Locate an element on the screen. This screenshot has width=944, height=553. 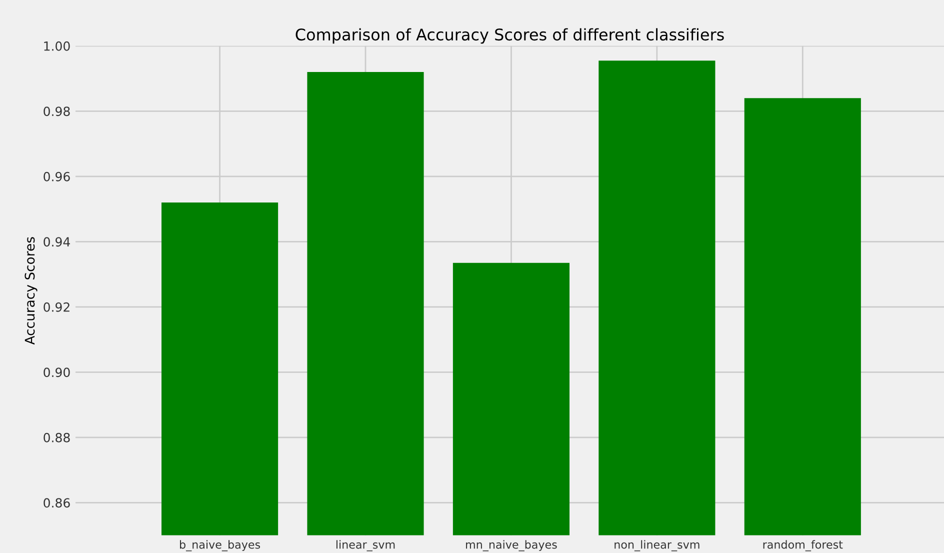
x-tick-label: b_naive_bayes is located at coordinates (220, 546).